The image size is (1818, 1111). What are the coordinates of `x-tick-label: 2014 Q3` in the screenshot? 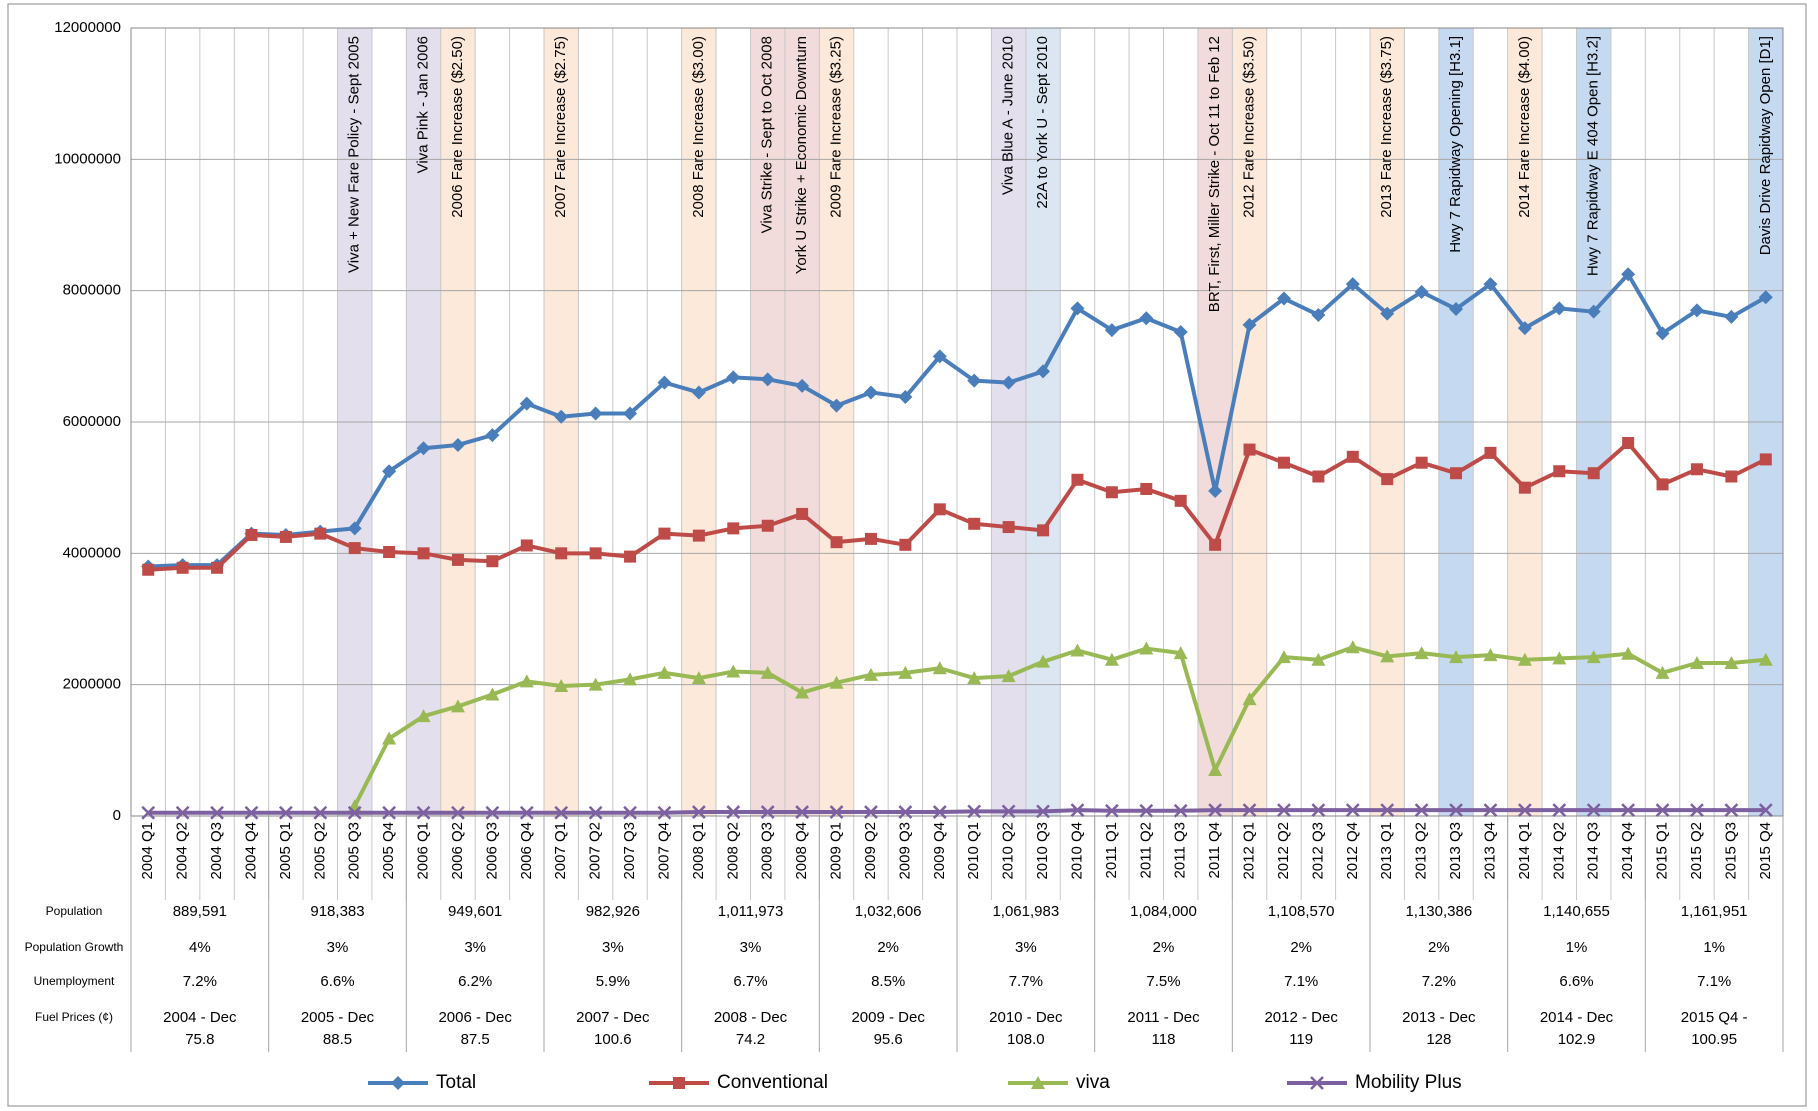 It's located at (1593, 851).